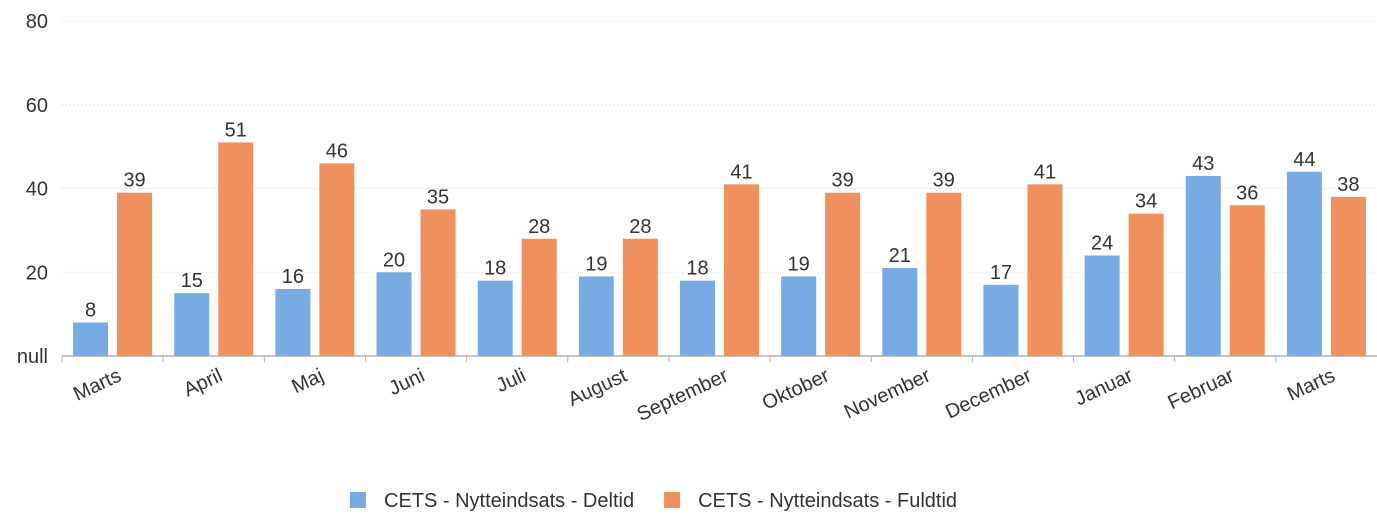 Image resolution: width=1377 pixels, height=516 pixels. Describe the element at coordinates (683, 394) in the screenshot. I see `x-tick-label: September` at that location.